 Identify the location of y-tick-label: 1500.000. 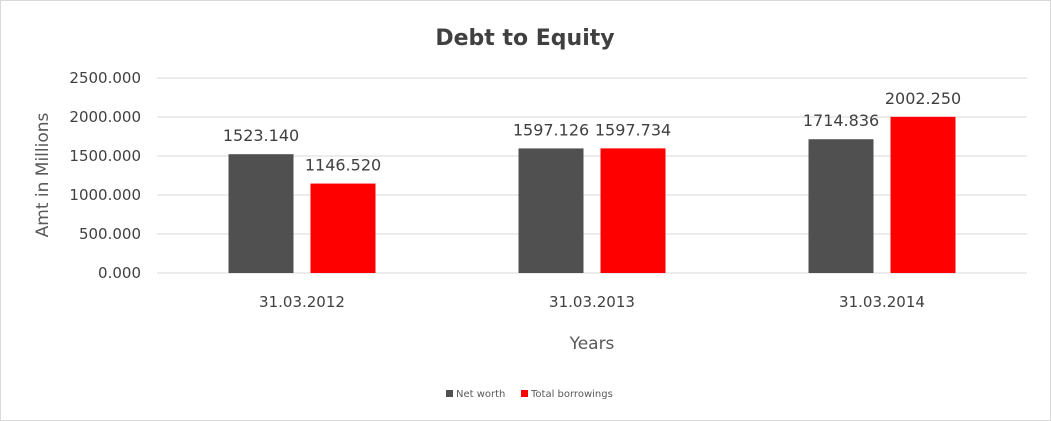
(105, 156).